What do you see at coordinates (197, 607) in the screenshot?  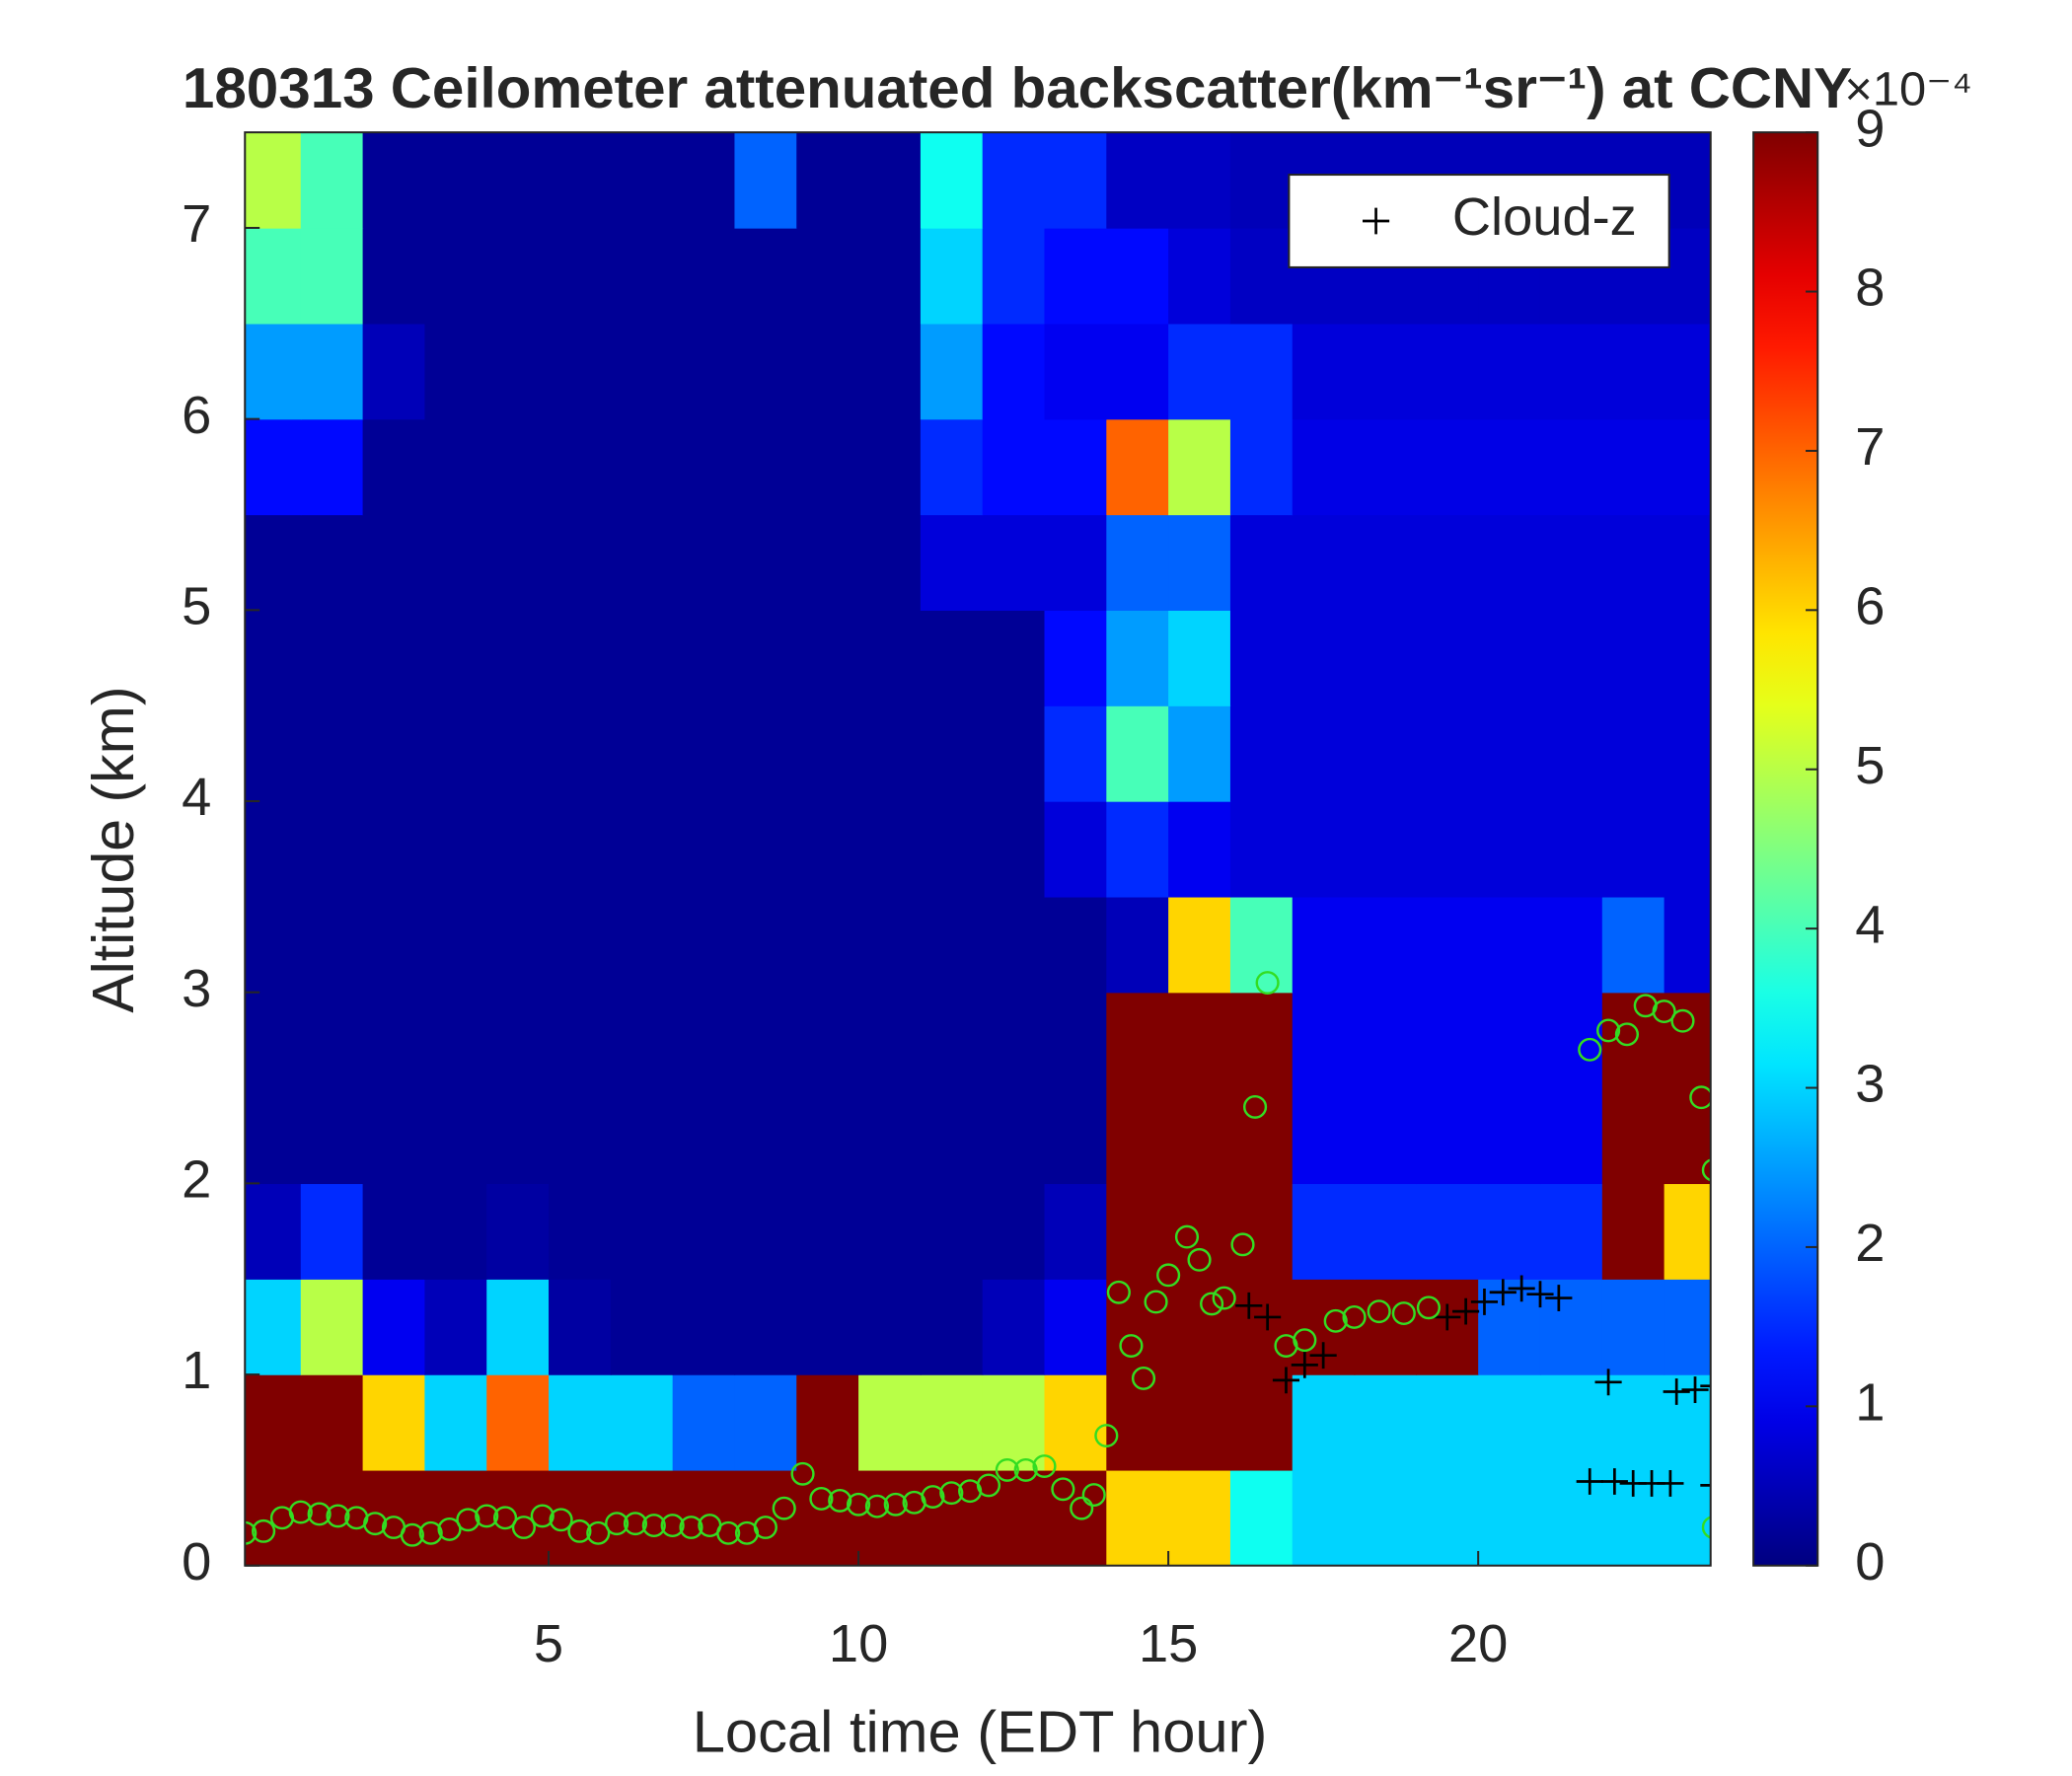 I see `y-tick-label: 5` at bounding box center [197, 607].